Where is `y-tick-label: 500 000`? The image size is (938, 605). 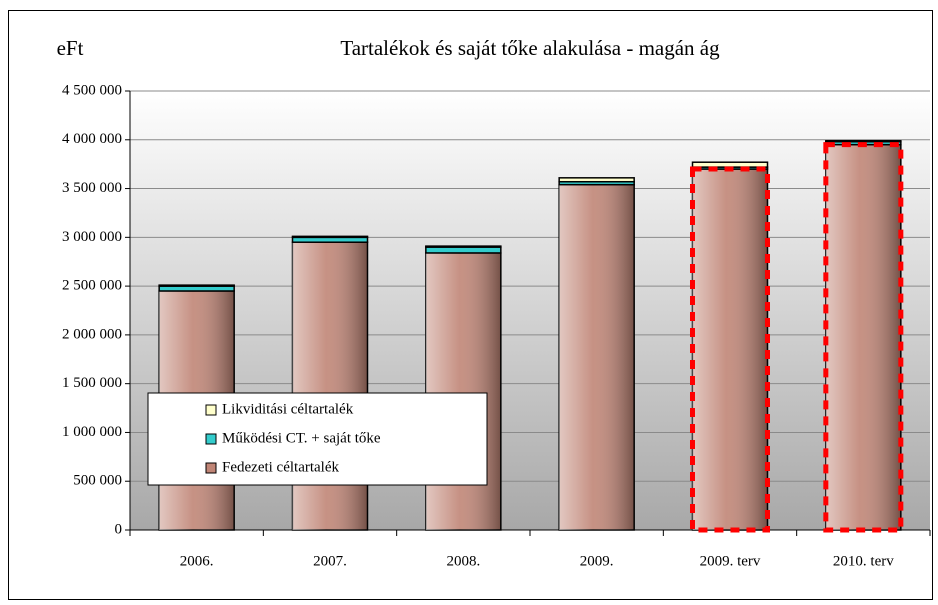 y-tick-label: 500 000 is located at coordinates (97, 481).